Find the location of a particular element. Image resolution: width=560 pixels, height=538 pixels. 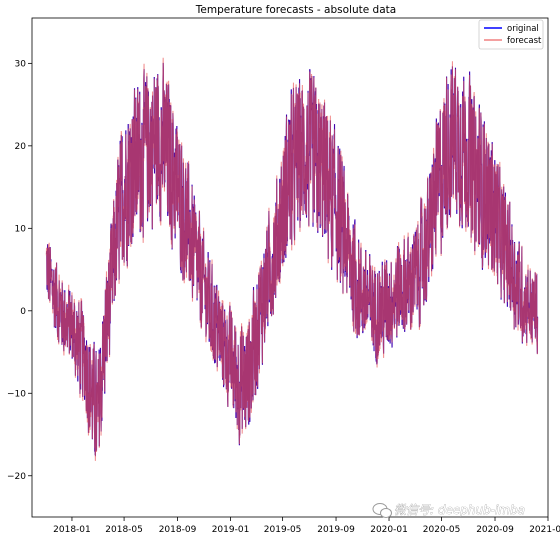

x-tick-label: 2019-05 is located at coordinates (283, 530).